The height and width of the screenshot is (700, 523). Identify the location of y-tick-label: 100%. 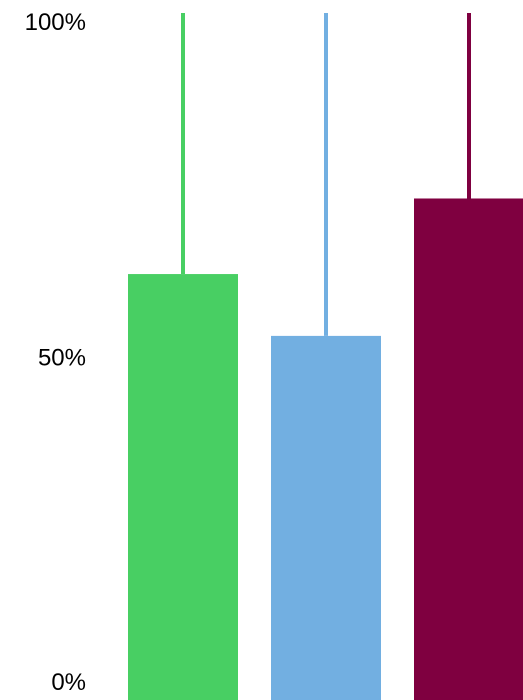
(55, 22).